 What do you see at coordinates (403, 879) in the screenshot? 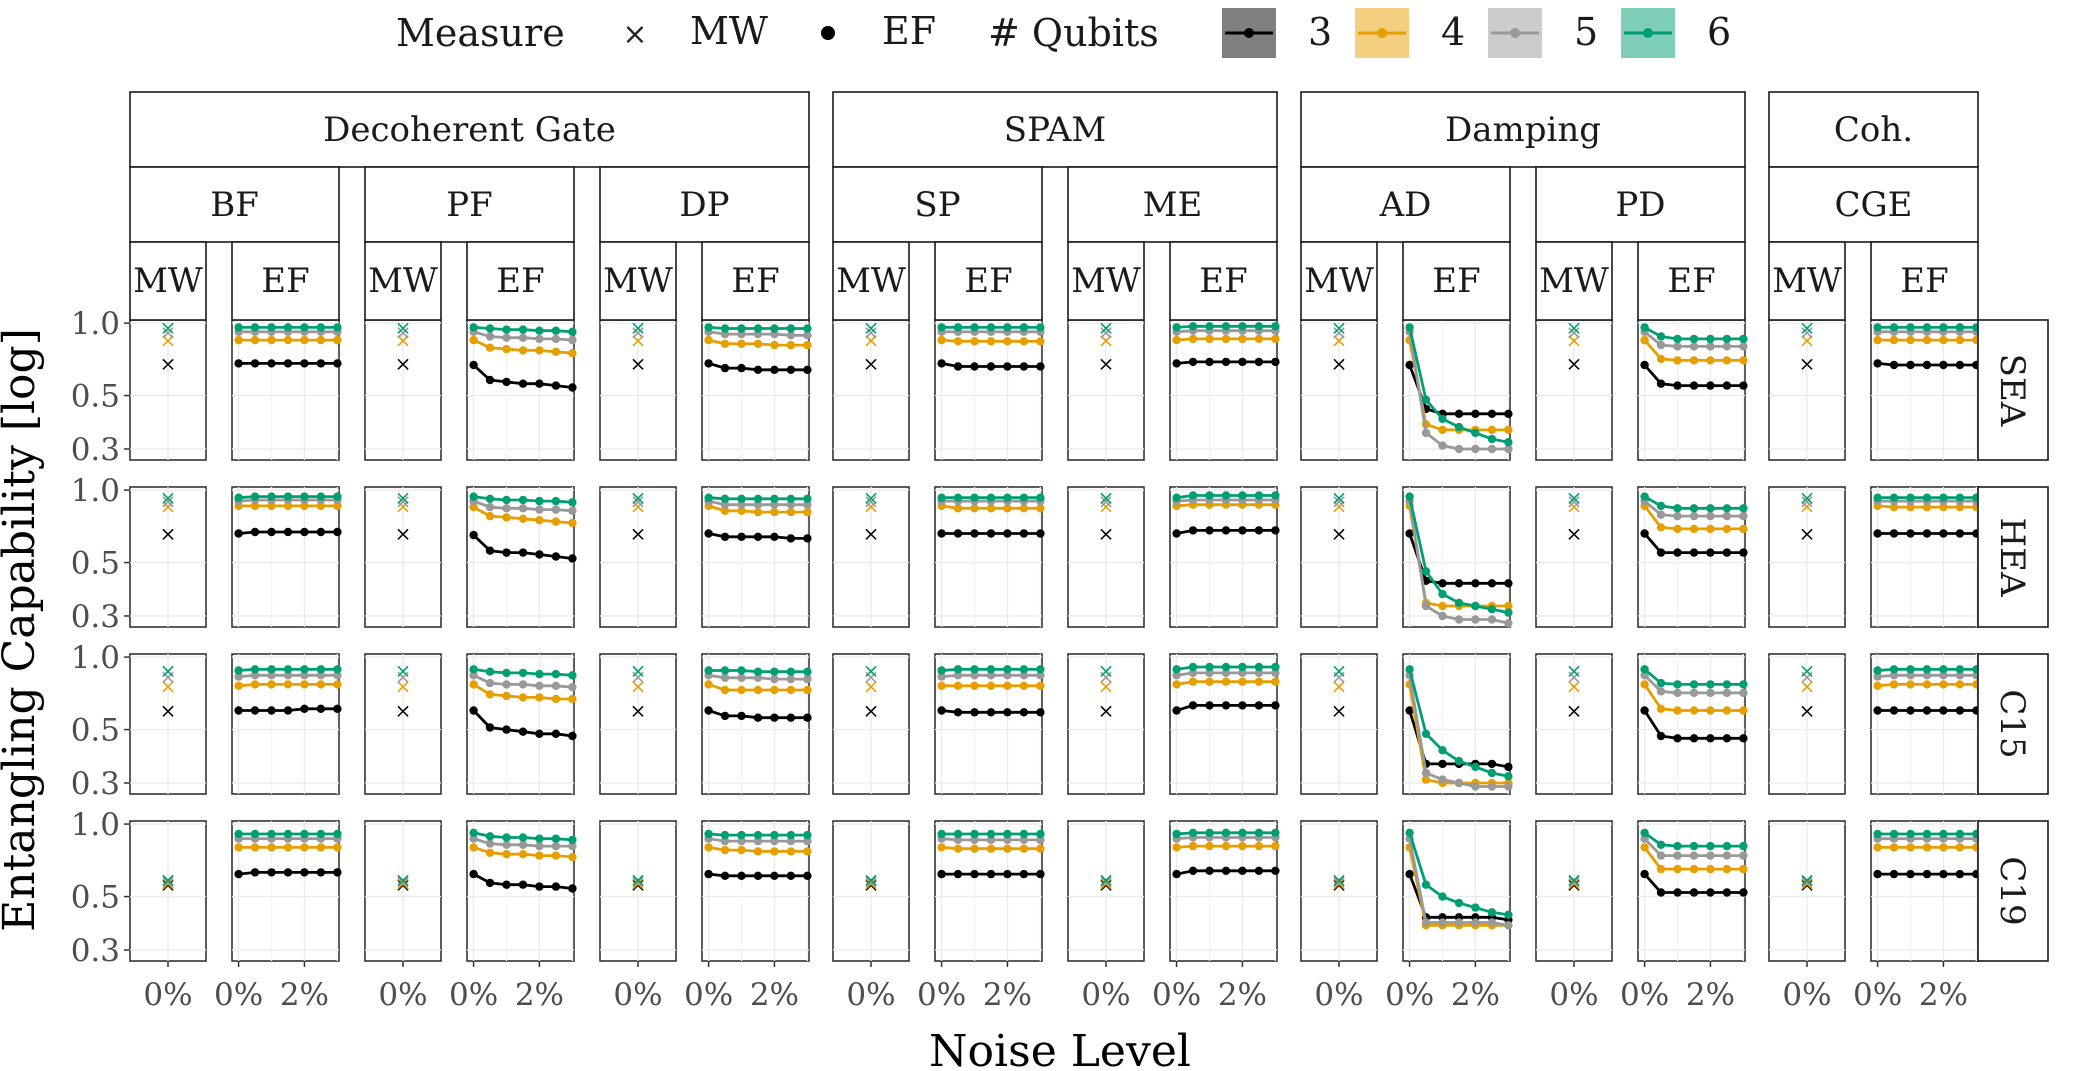
I see `mw-point-C19-PF-q6: ×` at bounding box center [403, 879].